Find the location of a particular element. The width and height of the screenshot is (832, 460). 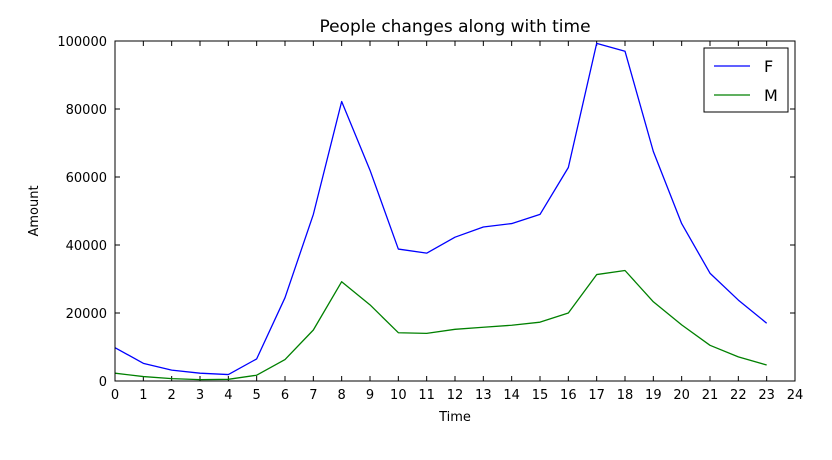

x-axis-label: Time is located at coordinates (454, 417).